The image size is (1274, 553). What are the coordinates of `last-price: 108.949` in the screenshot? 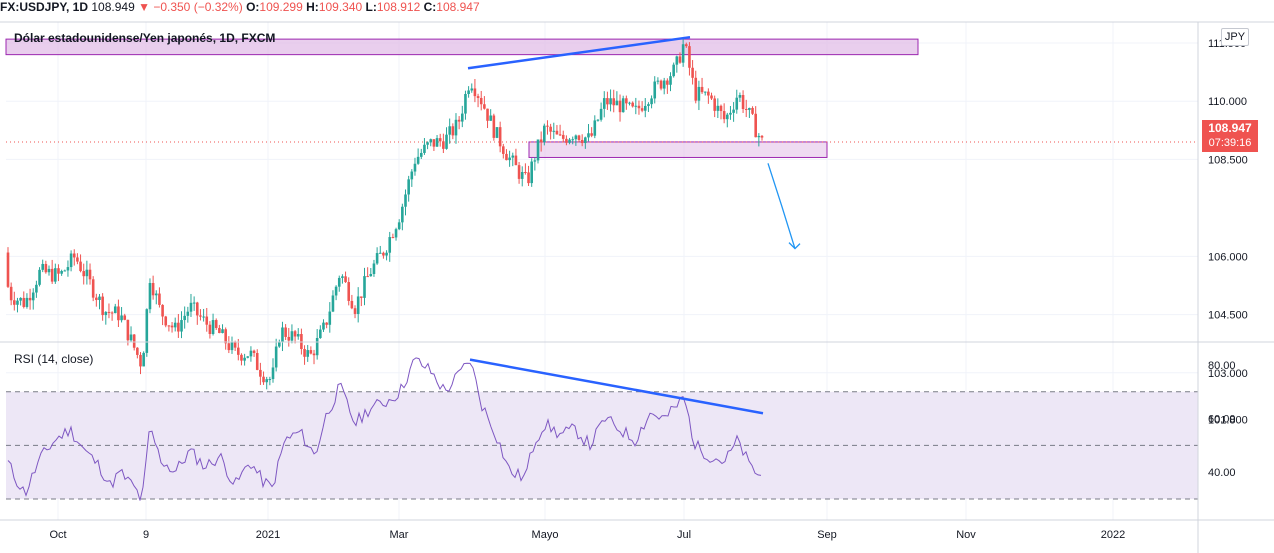 It's located at (113, 7).